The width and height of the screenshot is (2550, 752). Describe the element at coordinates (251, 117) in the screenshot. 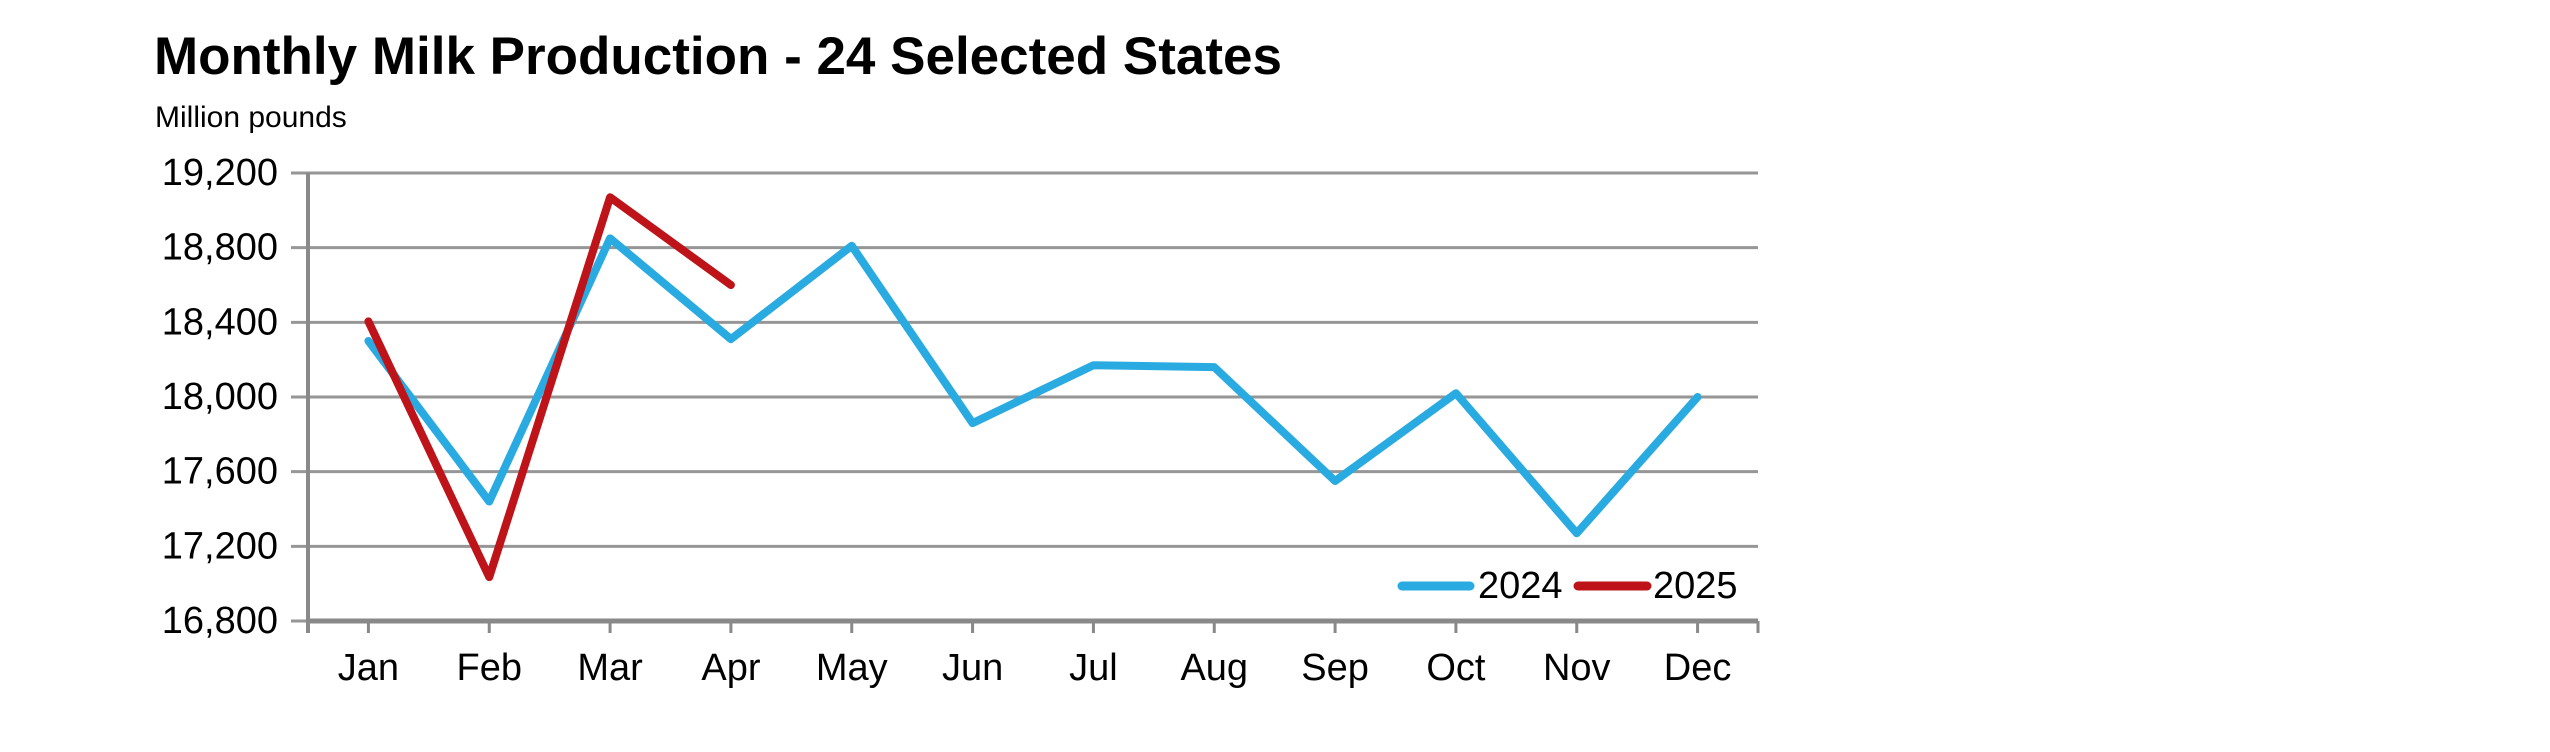

I see `chart-units-label: Million pounds` at that location.